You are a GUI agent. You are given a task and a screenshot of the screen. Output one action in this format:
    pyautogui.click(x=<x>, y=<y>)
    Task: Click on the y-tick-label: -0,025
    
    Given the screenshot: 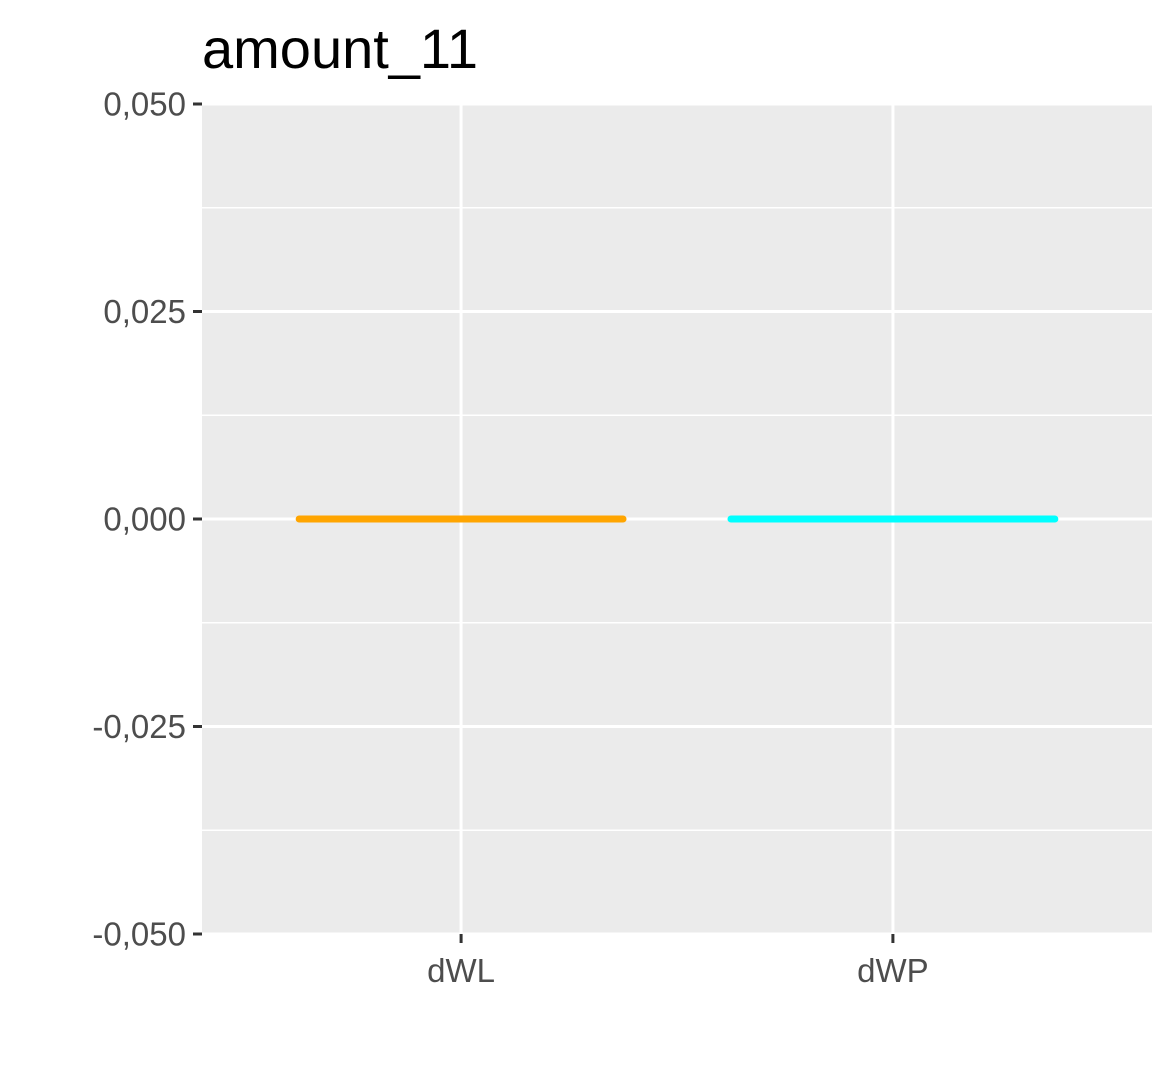 What is the action you would take?
    pyautogui.click(x=139, y=726)
    